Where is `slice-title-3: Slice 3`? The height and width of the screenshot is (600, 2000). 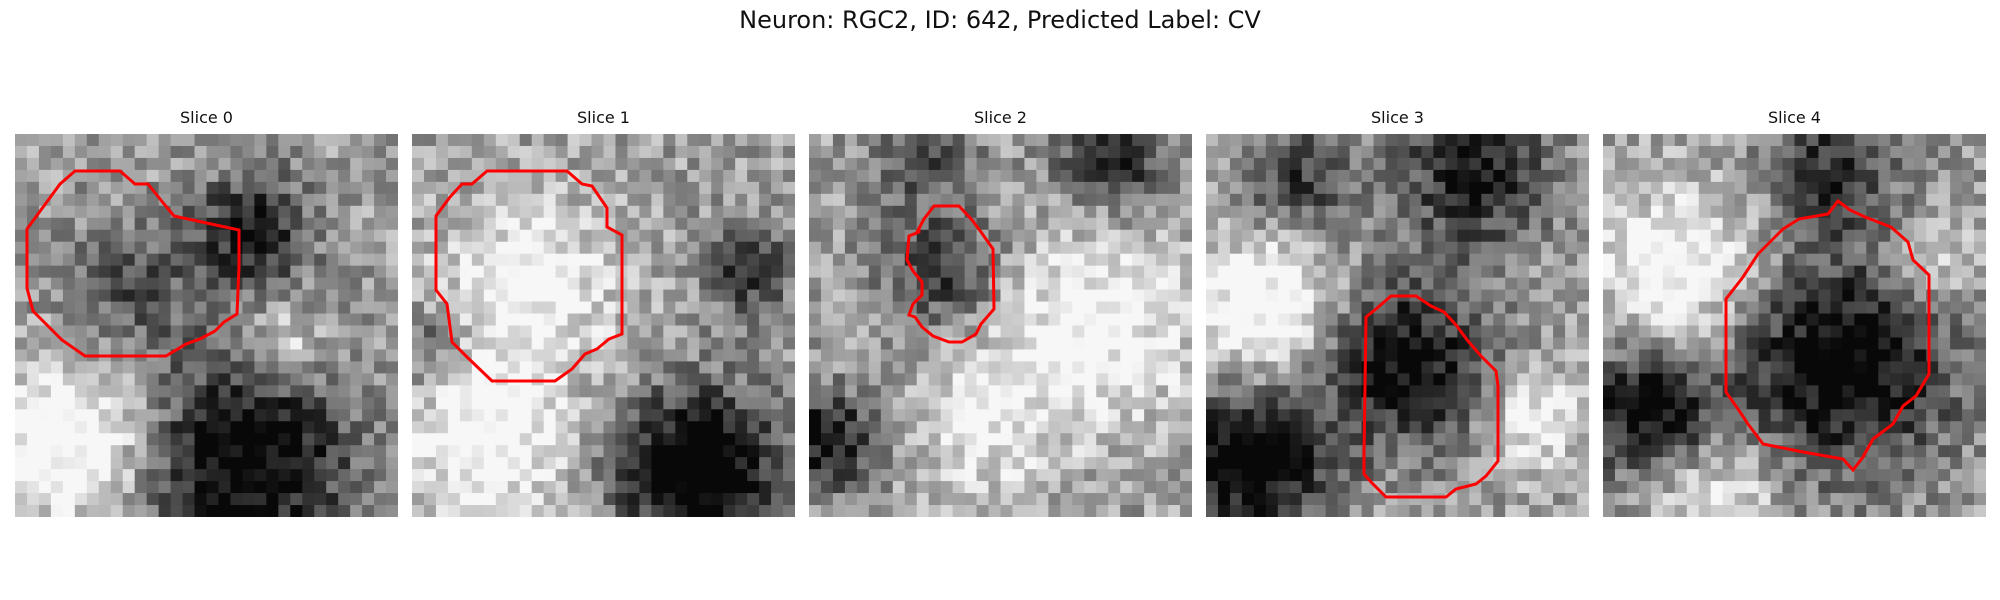 slice-title-3: Slice 3 is located at coordinates (1397, 117).